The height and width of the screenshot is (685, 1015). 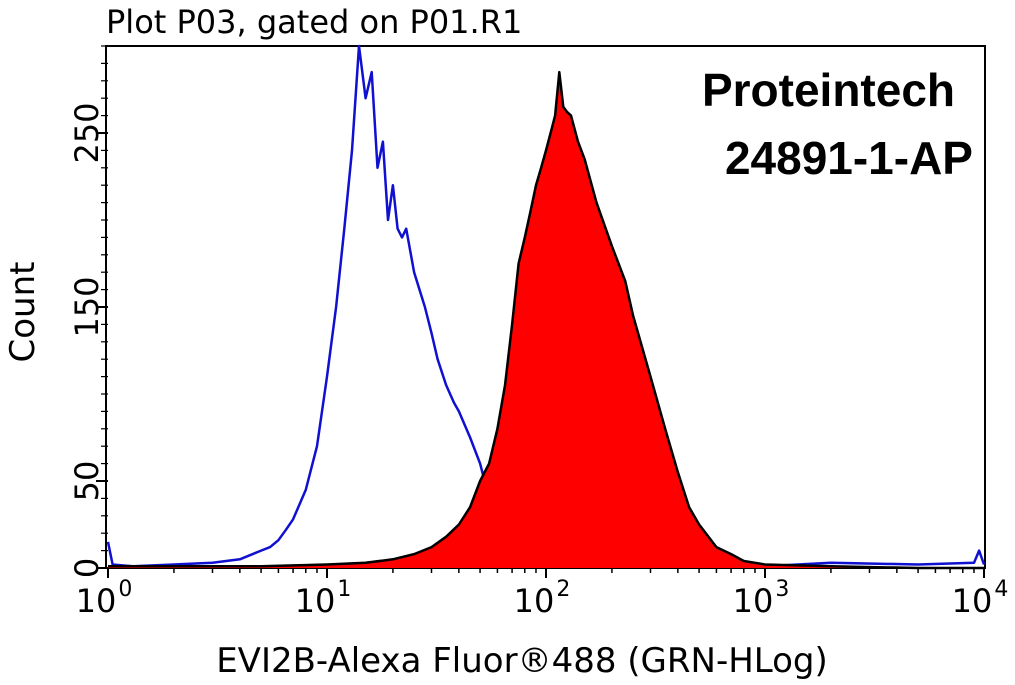 I want to click on watermark-catalog: 24891-1-AP, so click(x=849, y=158).